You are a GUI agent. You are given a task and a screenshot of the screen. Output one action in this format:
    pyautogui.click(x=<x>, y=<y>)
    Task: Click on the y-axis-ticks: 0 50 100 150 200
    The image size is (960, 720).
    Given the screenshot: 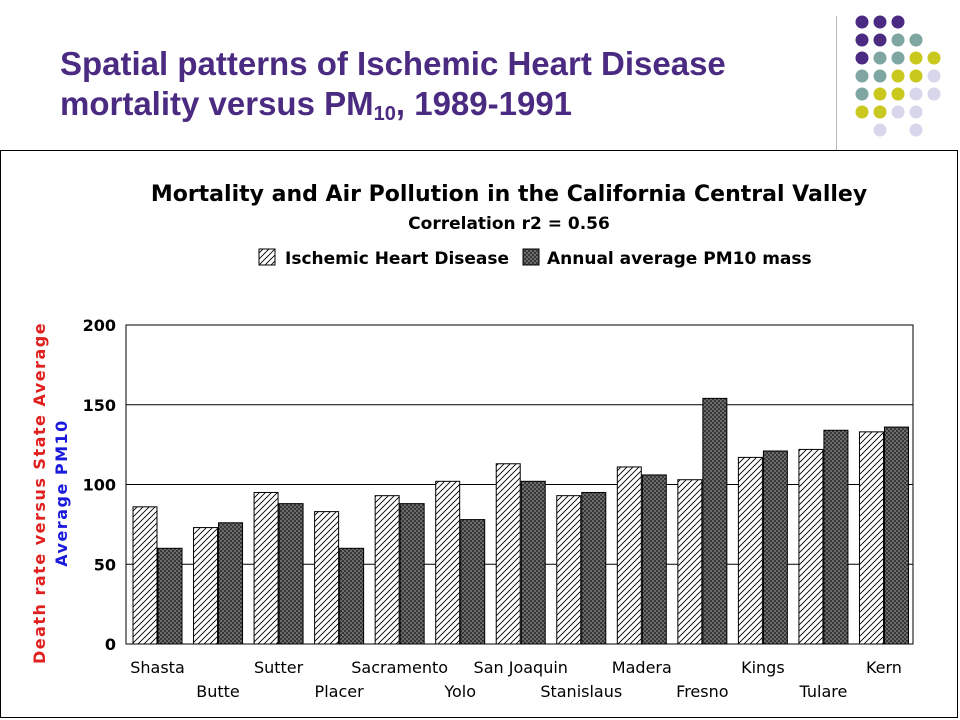 What is the action you would take?
    pyautogui.click(x=99, y=485)
    